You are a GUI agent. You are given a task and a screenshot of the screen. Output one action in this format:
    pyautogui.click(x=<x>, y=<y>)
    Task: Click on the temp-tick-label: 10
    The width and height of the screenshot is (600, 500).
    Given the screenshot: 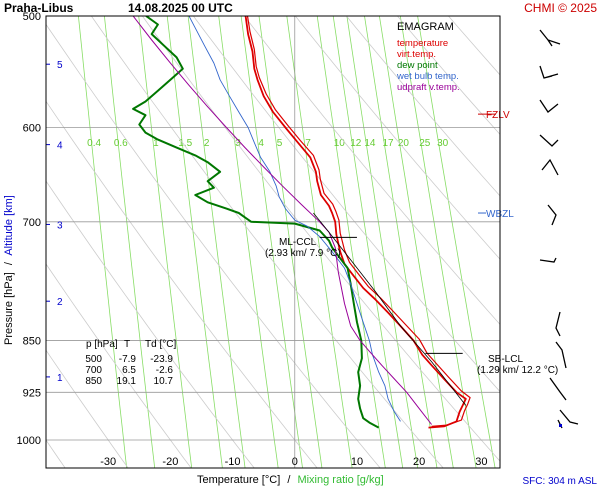 What is the action you would take?
    pyautogui.click(x=357, y=462)
    